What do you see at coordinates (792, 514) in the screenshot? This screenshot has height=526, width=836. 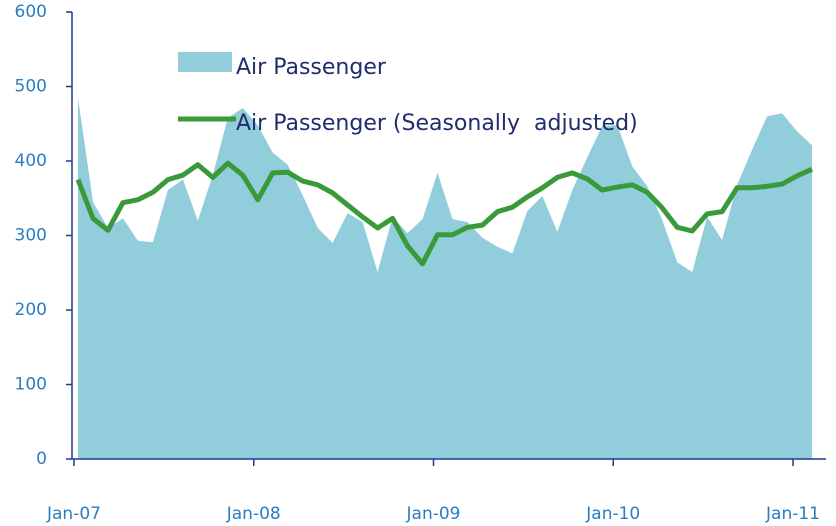 I see `x-tick-label: Jan-11` at bounding box center [792, 514].